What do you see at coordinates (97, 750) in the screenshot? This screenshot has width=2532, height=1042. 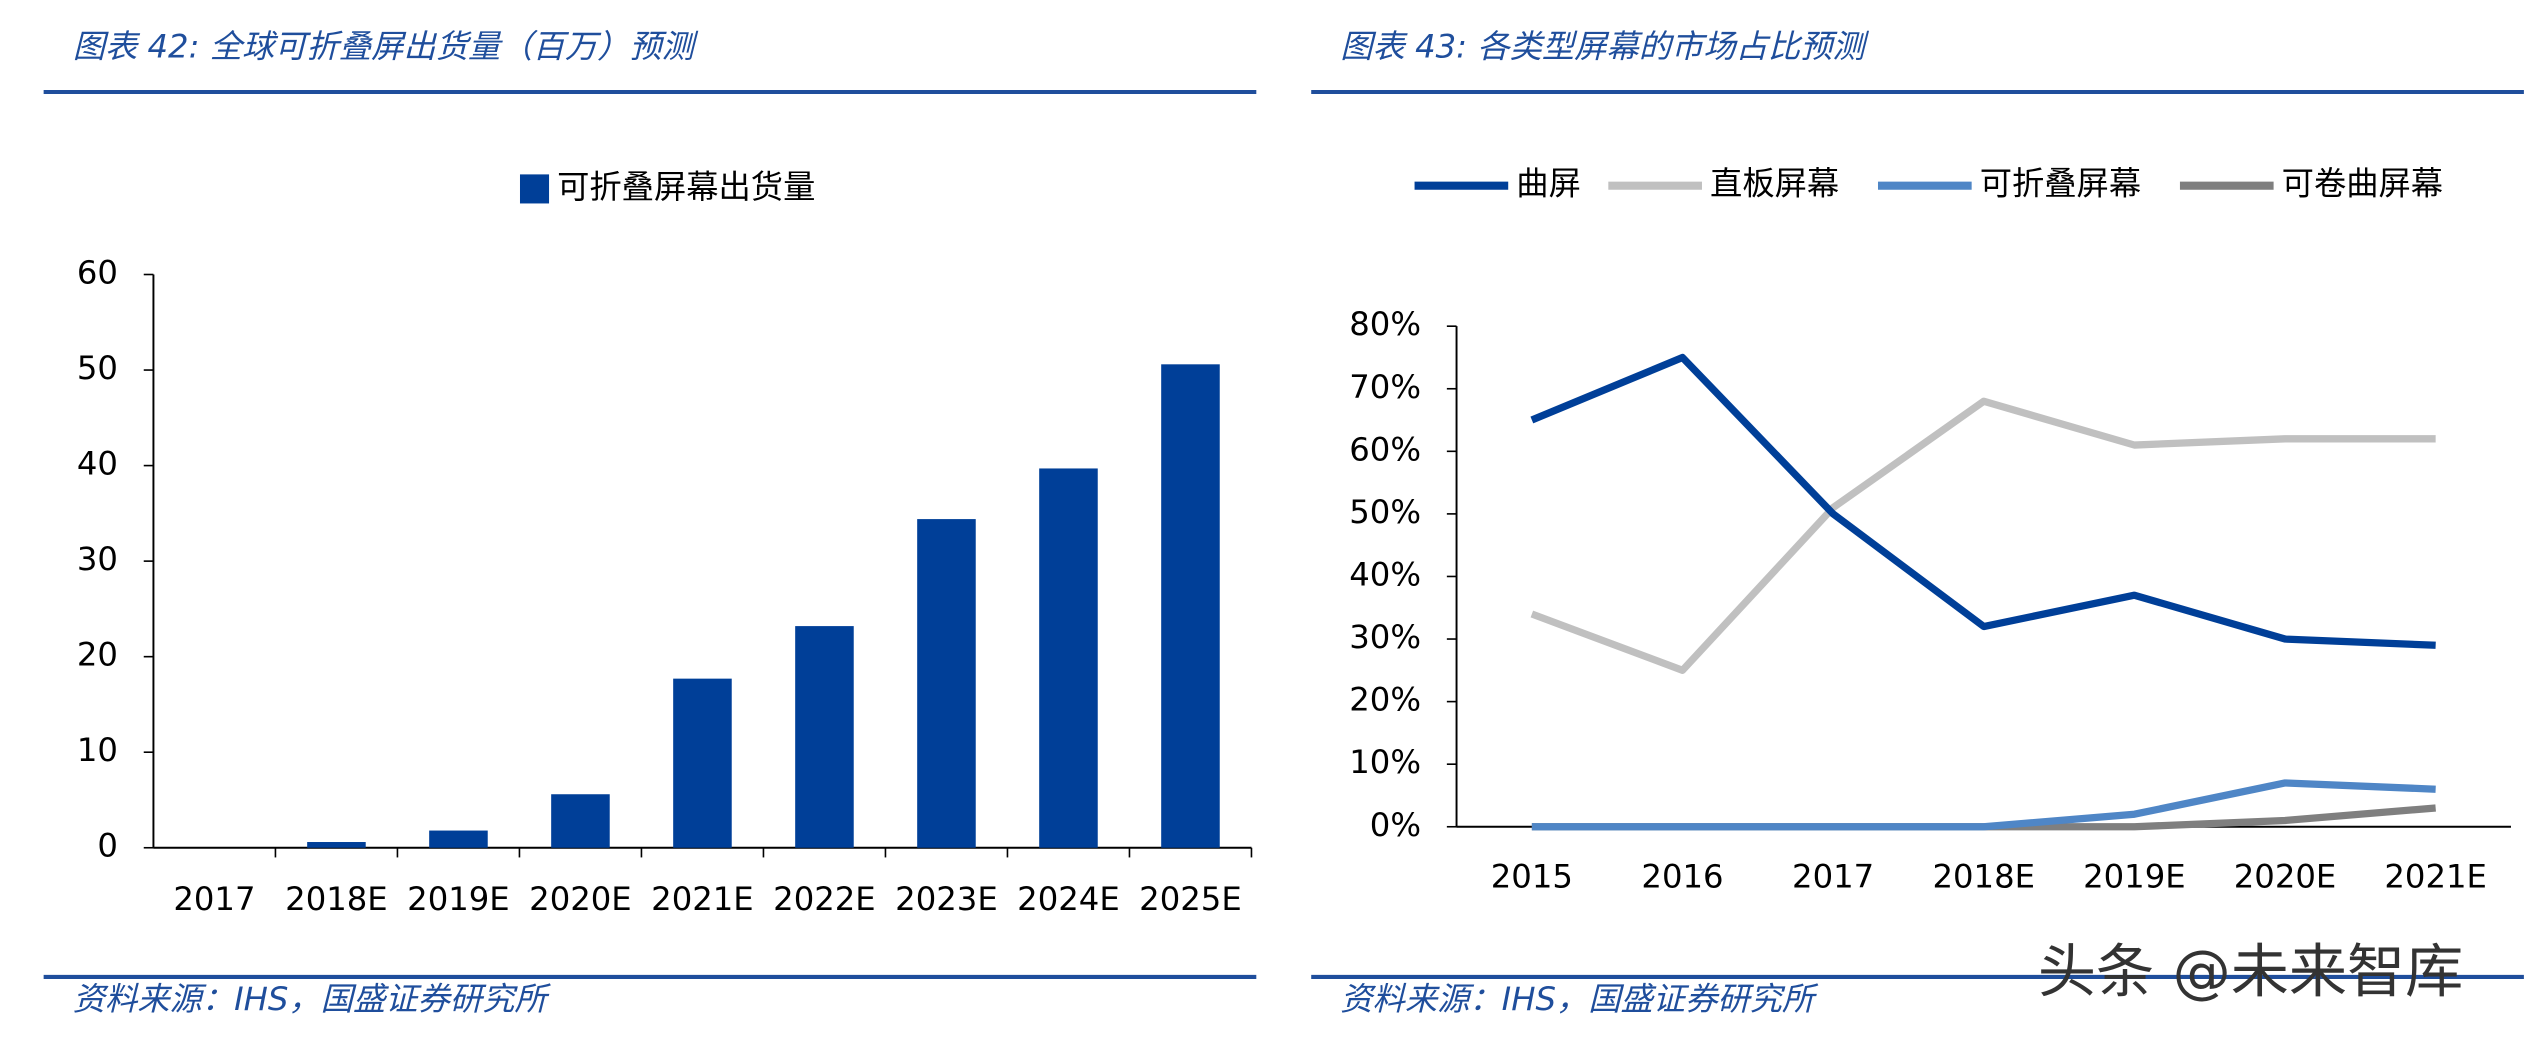 I see `y-tick-label: 10` at bounding box center [97, 750].